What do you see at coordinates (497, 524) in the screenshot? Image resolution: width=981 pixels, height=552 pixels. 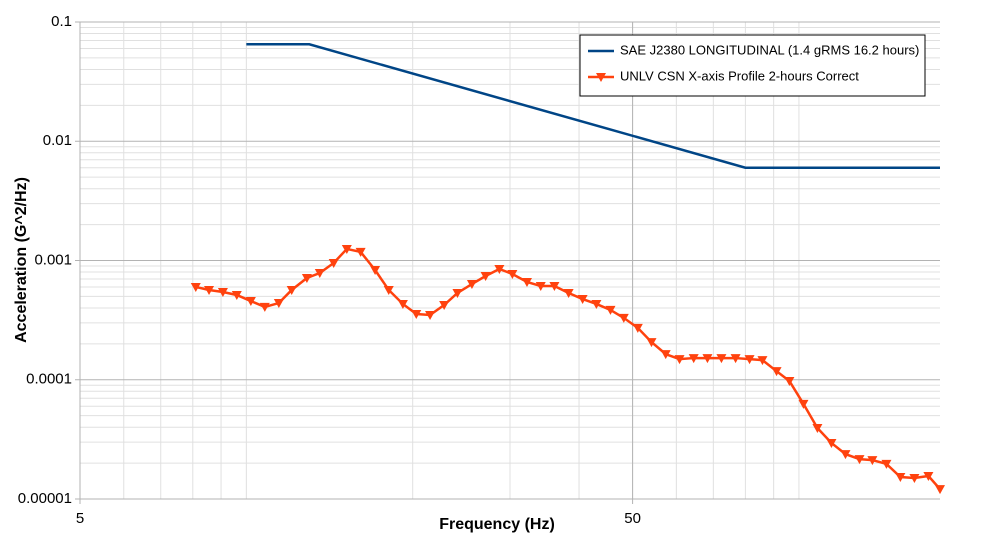 I see `x-axis-label: Frequency (Hz)` at bounding box center [497, 524].